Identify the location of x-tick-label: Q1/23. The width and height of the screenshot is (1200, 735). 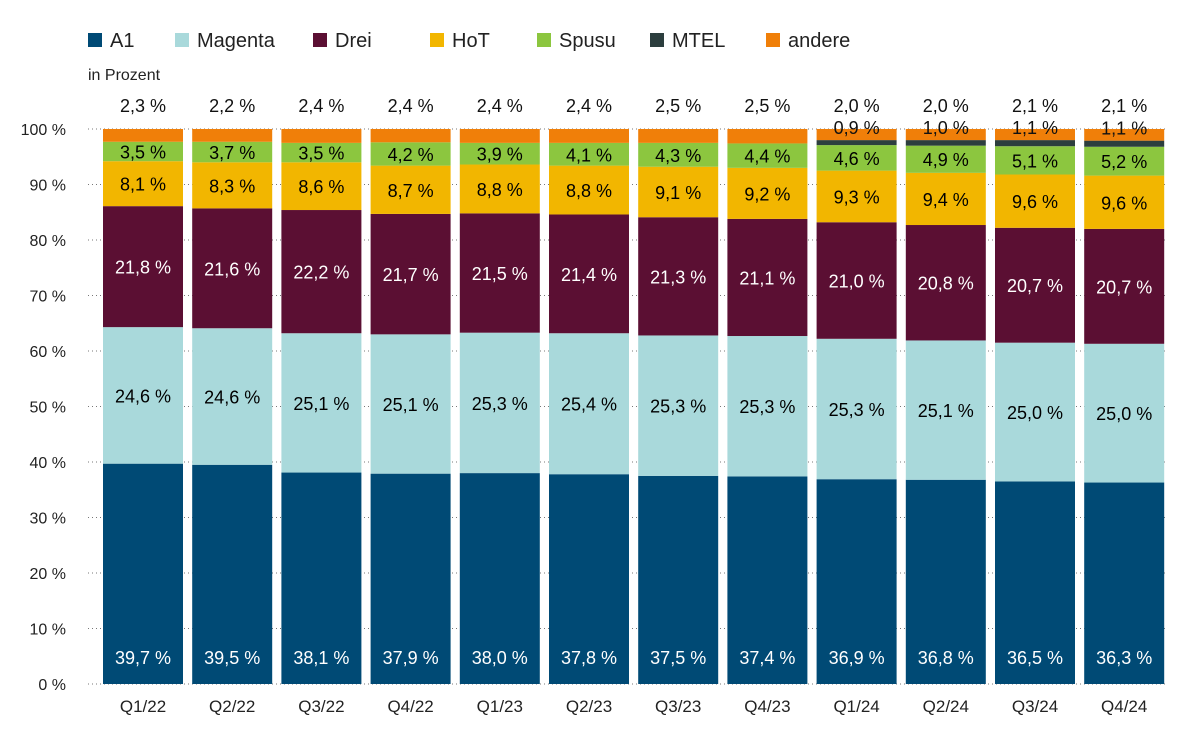
(500, 706).